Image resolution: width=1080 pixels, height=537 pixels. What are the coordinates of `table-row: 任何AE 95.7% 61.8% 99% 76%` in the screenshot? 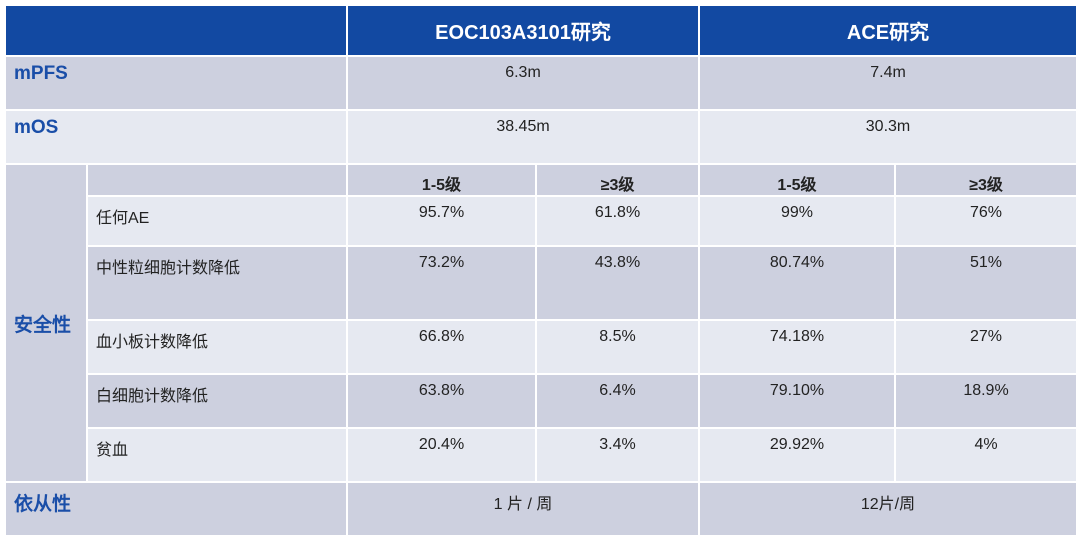 It's located at (542, 221).